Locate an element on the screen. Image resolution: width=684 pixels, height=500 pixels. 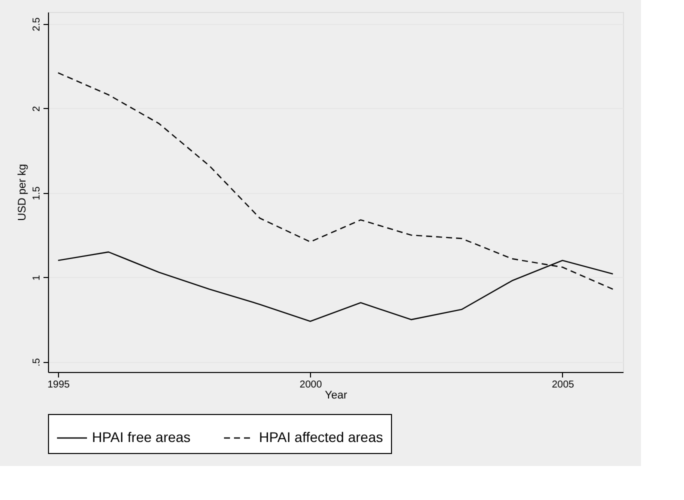
x-tick-label: 2005 is located at coordinates (563, 385).